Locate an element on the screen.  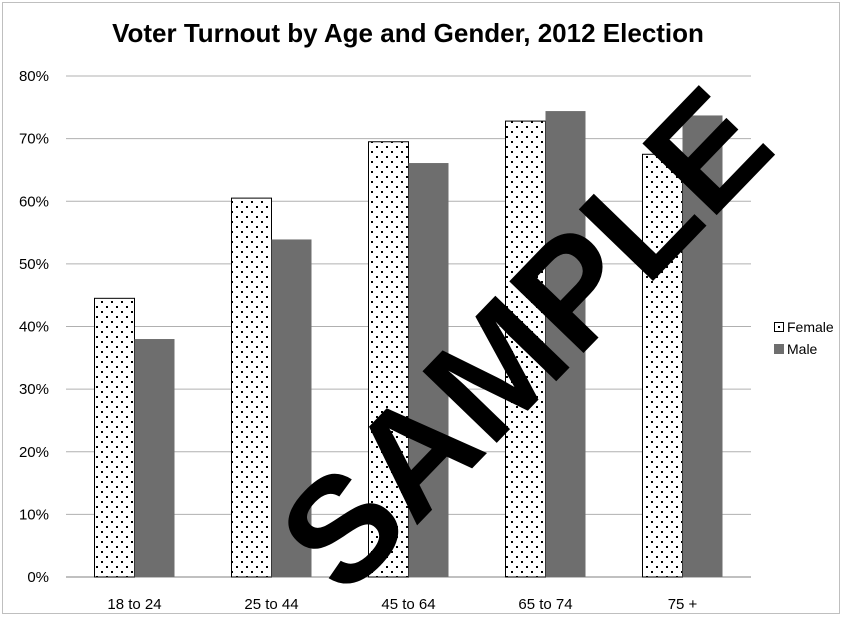
y-tick-label: 60% is located at coordinates (34, 201).